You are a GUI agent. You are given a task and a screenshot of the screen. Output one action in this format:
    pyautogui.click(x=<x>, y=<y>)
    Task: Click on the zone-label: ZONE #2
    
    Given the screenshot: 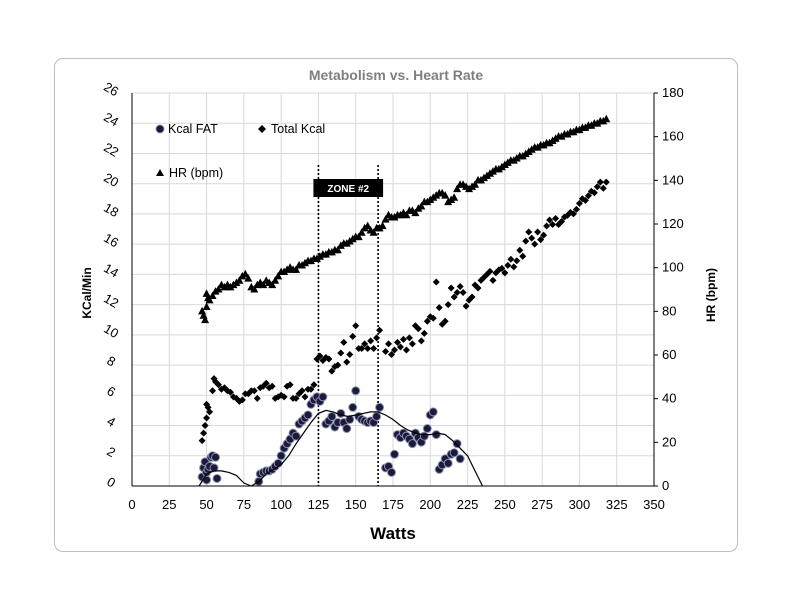 What is the action you would take?
    pyautogui.click(x=348, y=189)
    